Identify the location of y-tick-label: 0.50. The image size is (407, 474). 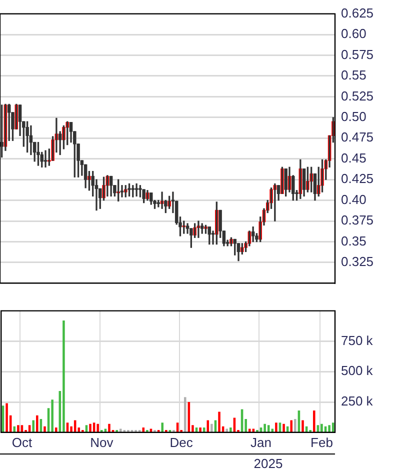
(353, 116).